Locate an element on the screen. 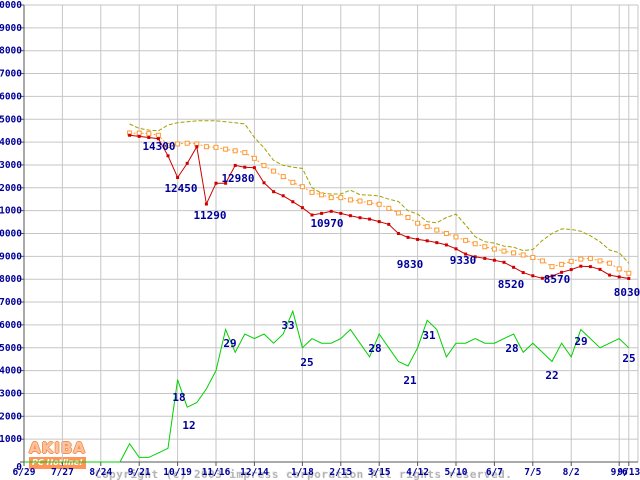  svg-text: 3000 is located at coordinates (11, 393).